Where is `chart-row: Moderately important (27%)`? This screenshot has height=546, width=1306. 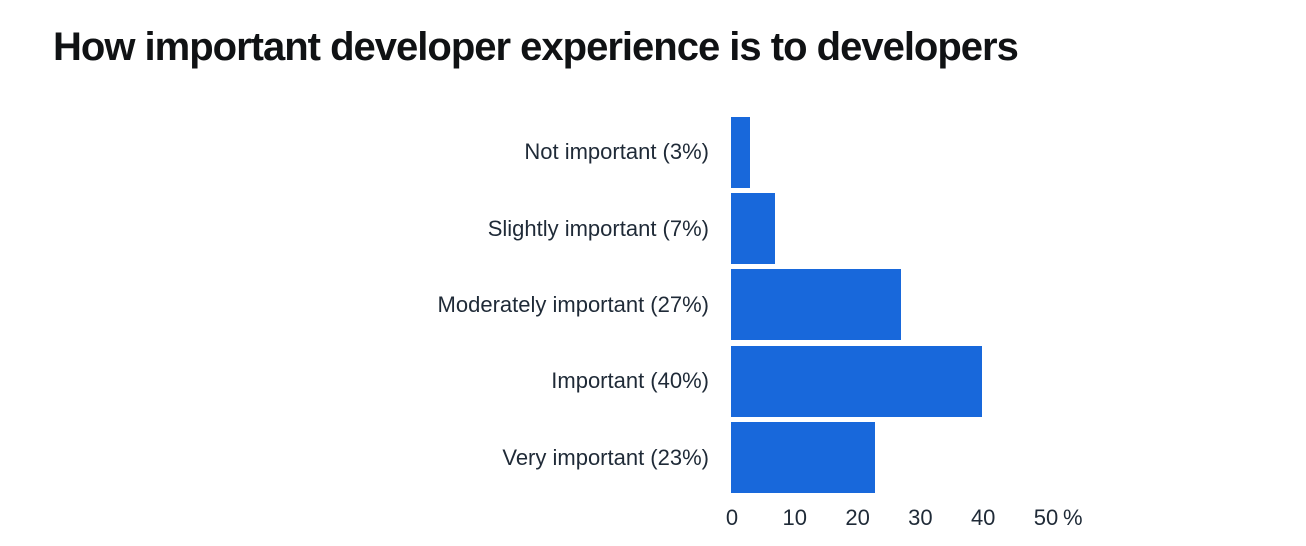 chart-row: Moderately important (27%) is located at coordinates (653, 305).